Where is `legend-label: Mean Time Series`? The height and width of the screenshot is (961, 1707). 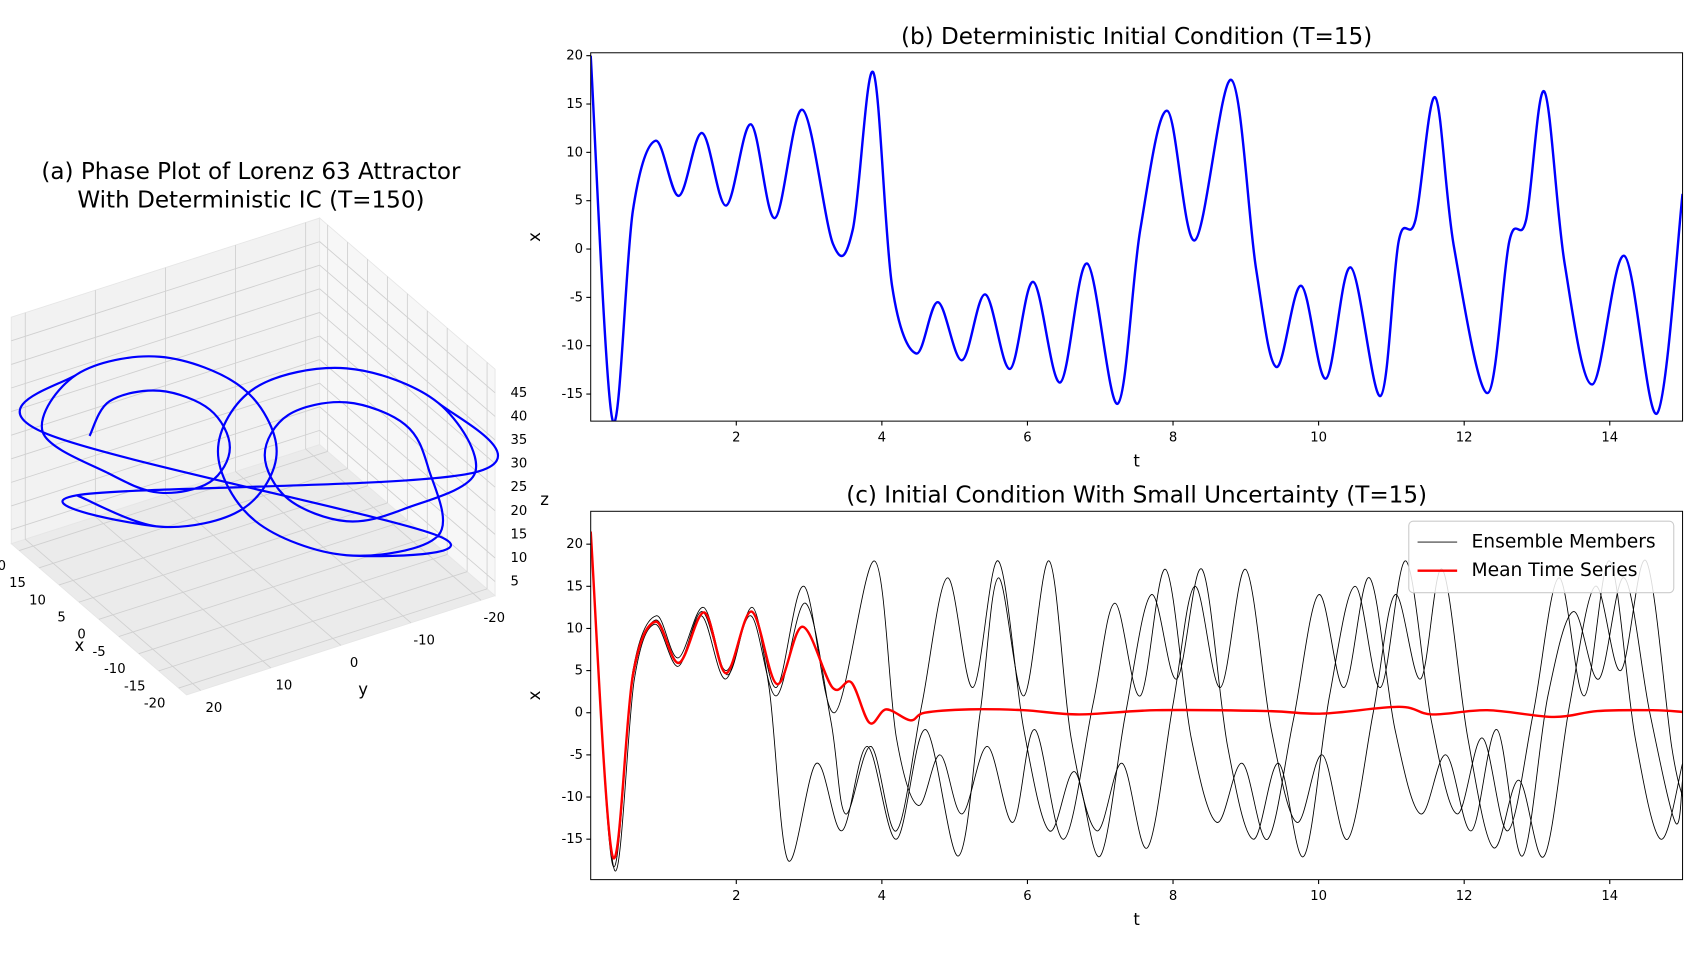 legend-label: Mean Time Series is located at coordinates (1554, 570).